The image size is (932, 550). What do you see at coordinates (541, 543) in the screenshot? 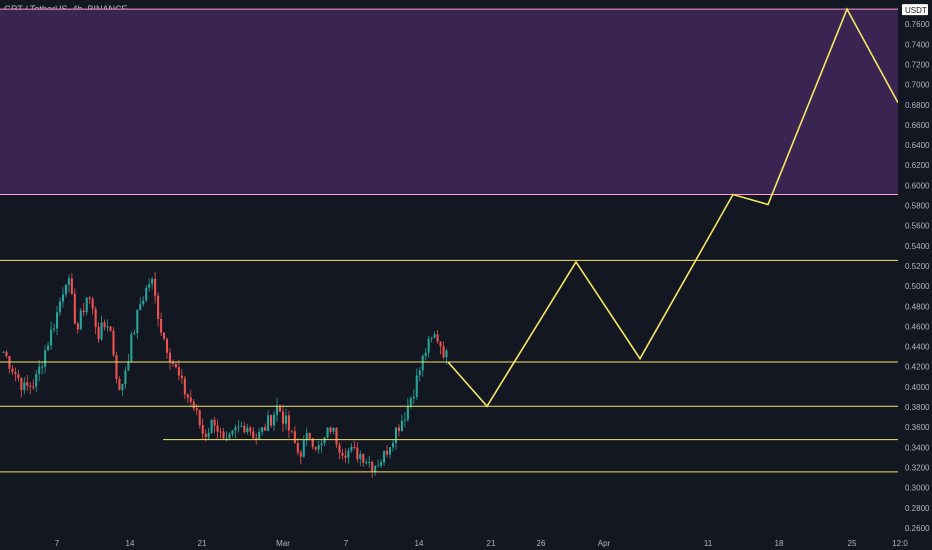
I see `time-tick-label: 26` at bounding box center [541, 543].